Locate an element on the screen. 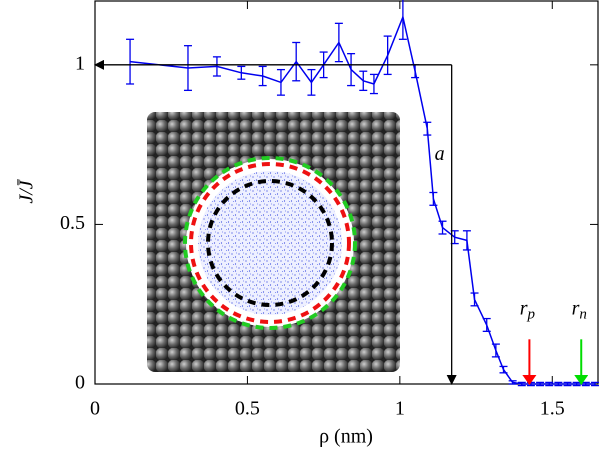  annotation-label: a is located at coordinates (440, 153).